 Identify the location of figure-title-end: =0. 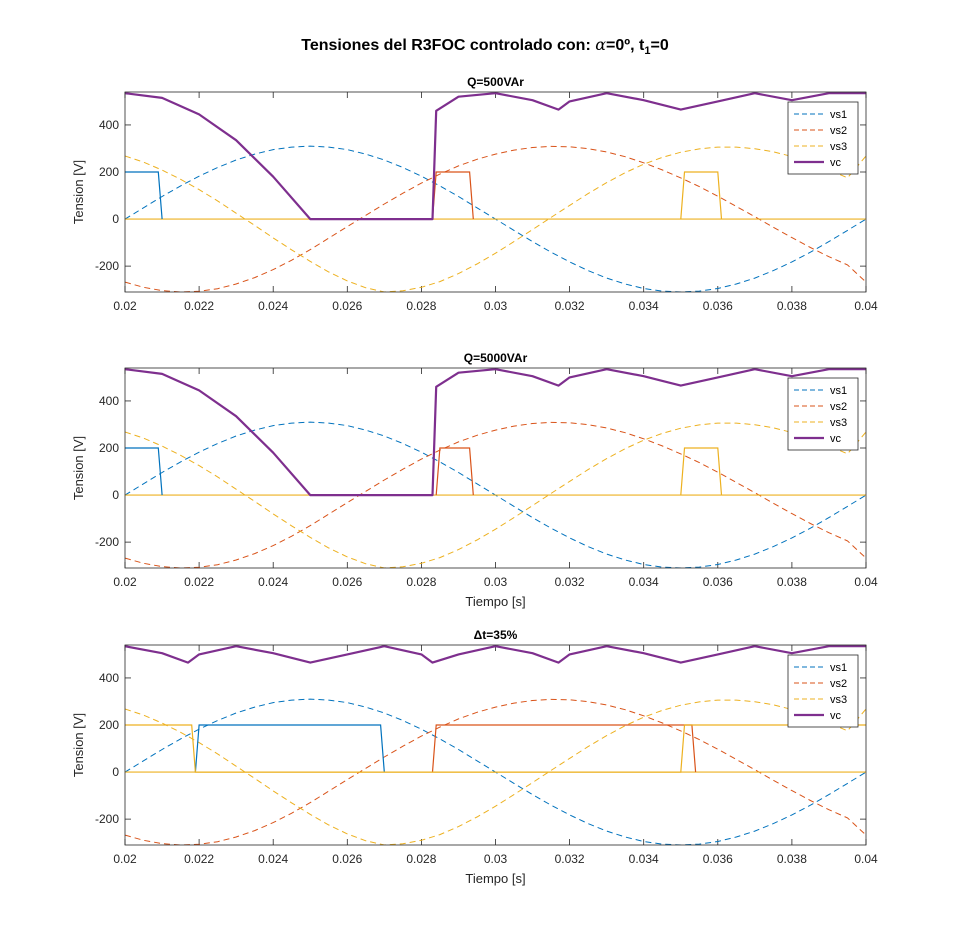
(659, 45).